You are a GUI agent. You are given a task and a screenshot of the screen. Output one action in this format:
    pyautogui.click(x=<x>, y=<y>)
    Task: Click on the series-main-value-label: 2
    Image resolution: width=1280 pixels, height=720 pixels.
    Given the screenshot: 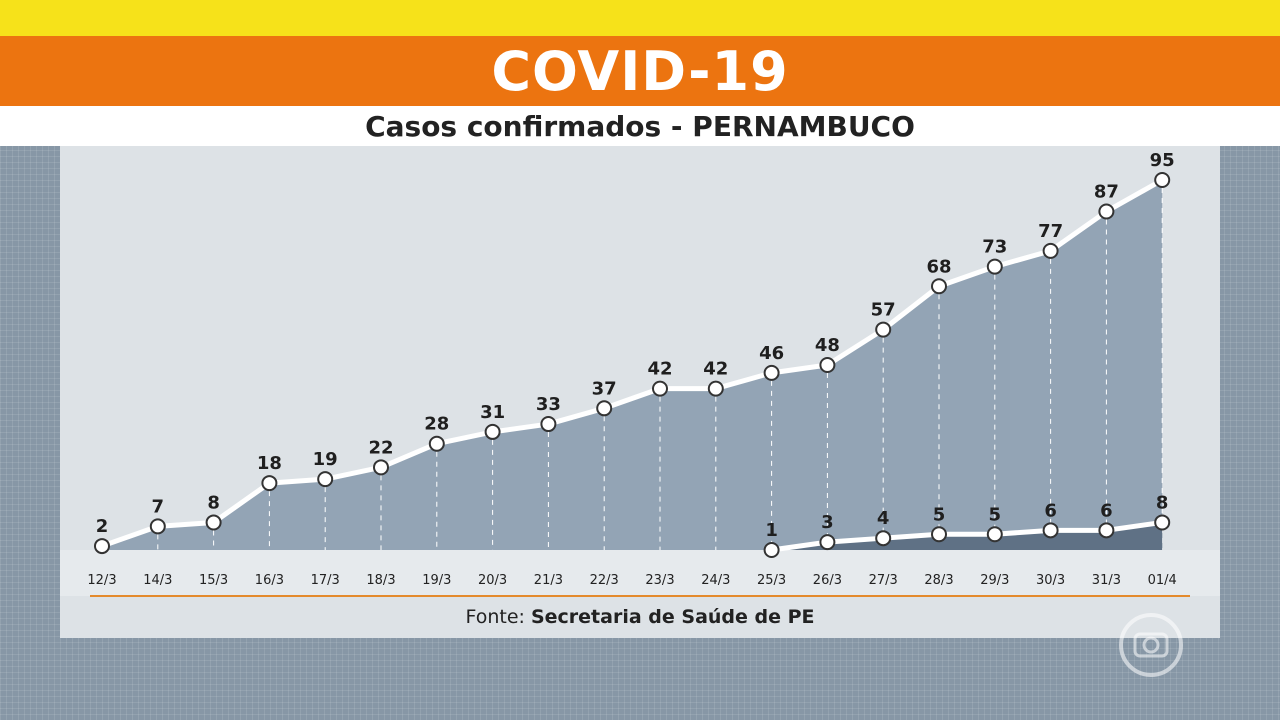 What is the action you would take?
    pyautogui.click(x=102, y=526)
    